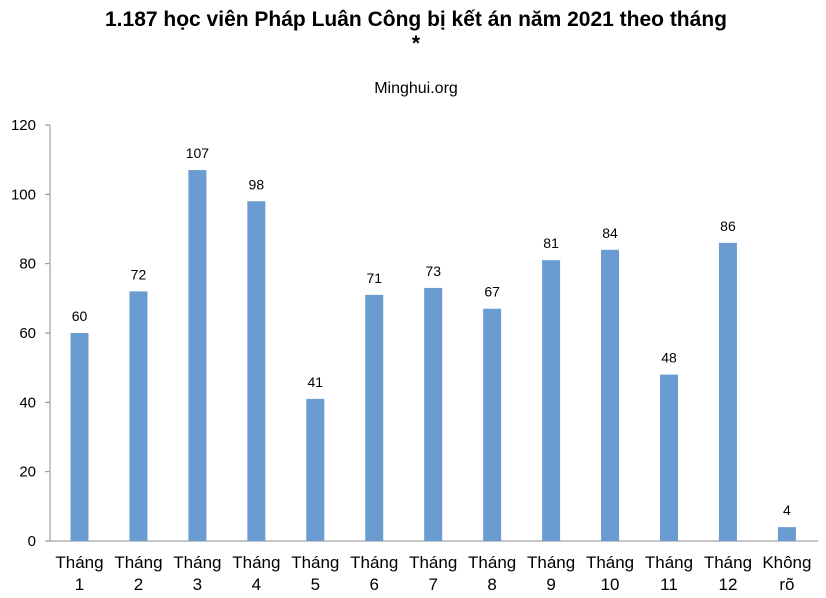  What do you see at coordinates (27, 264) in the screenshot?
I see `y-tick-label: 80` at bounding box center [27, 264].